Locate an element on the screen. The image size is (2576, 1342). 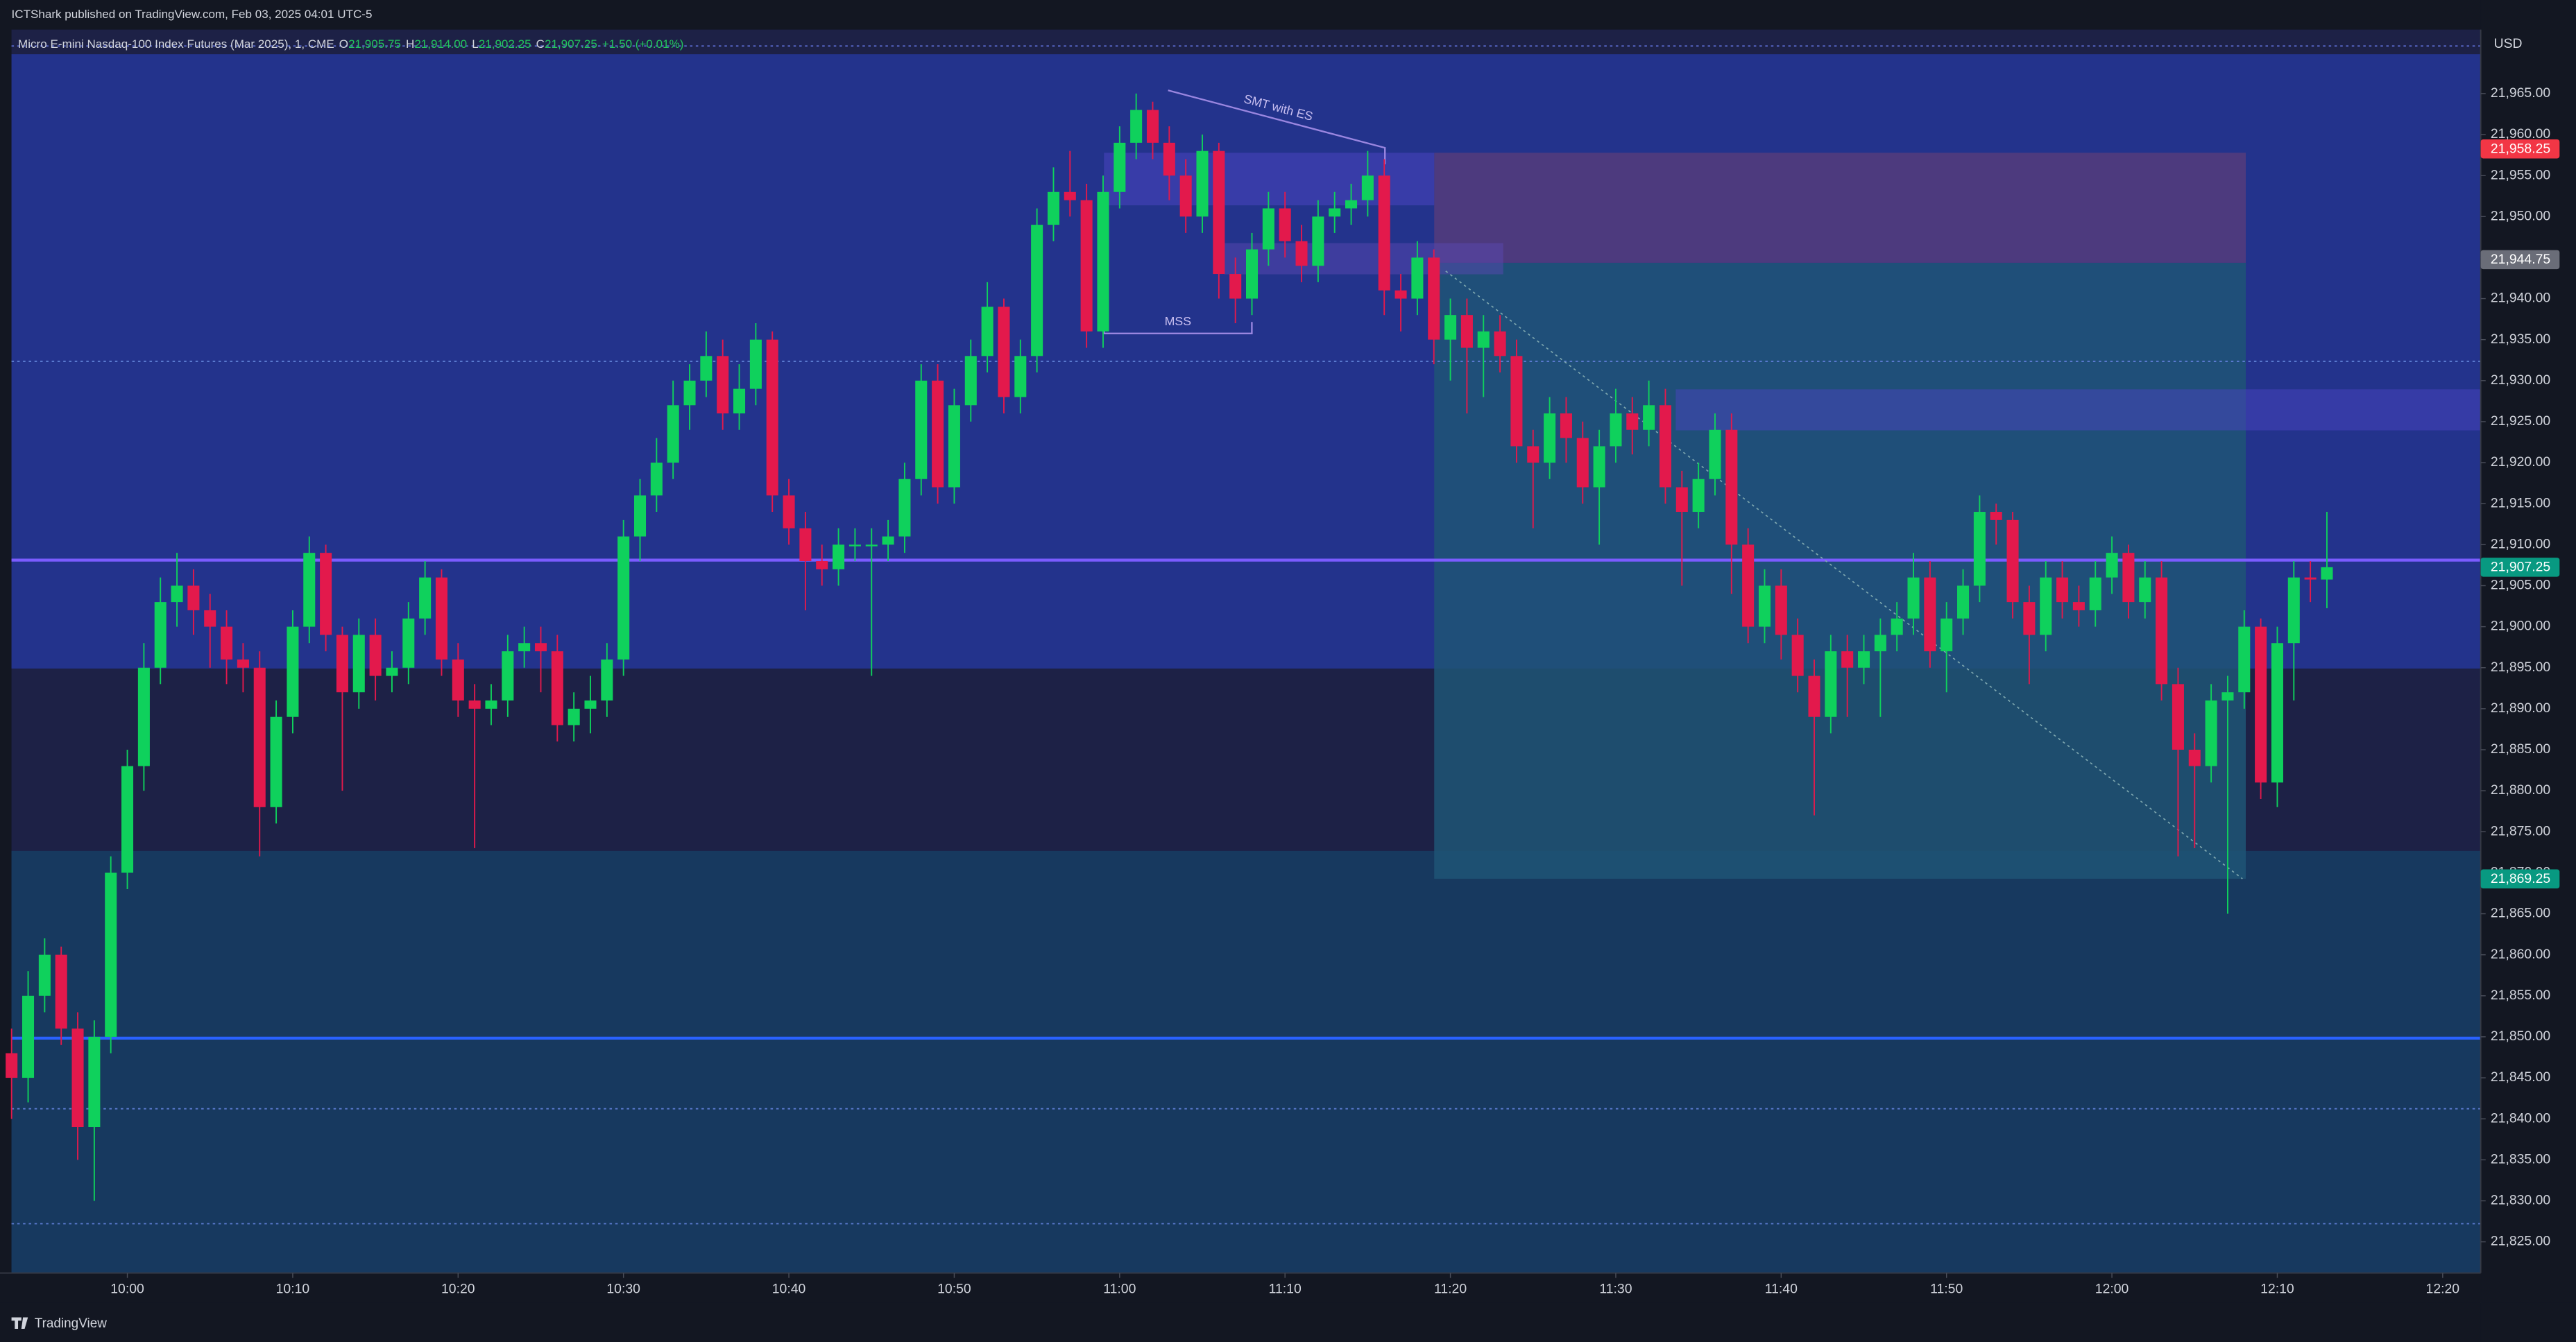
x-tick-label: 11:20 is located at coordinates (1450, 1288).